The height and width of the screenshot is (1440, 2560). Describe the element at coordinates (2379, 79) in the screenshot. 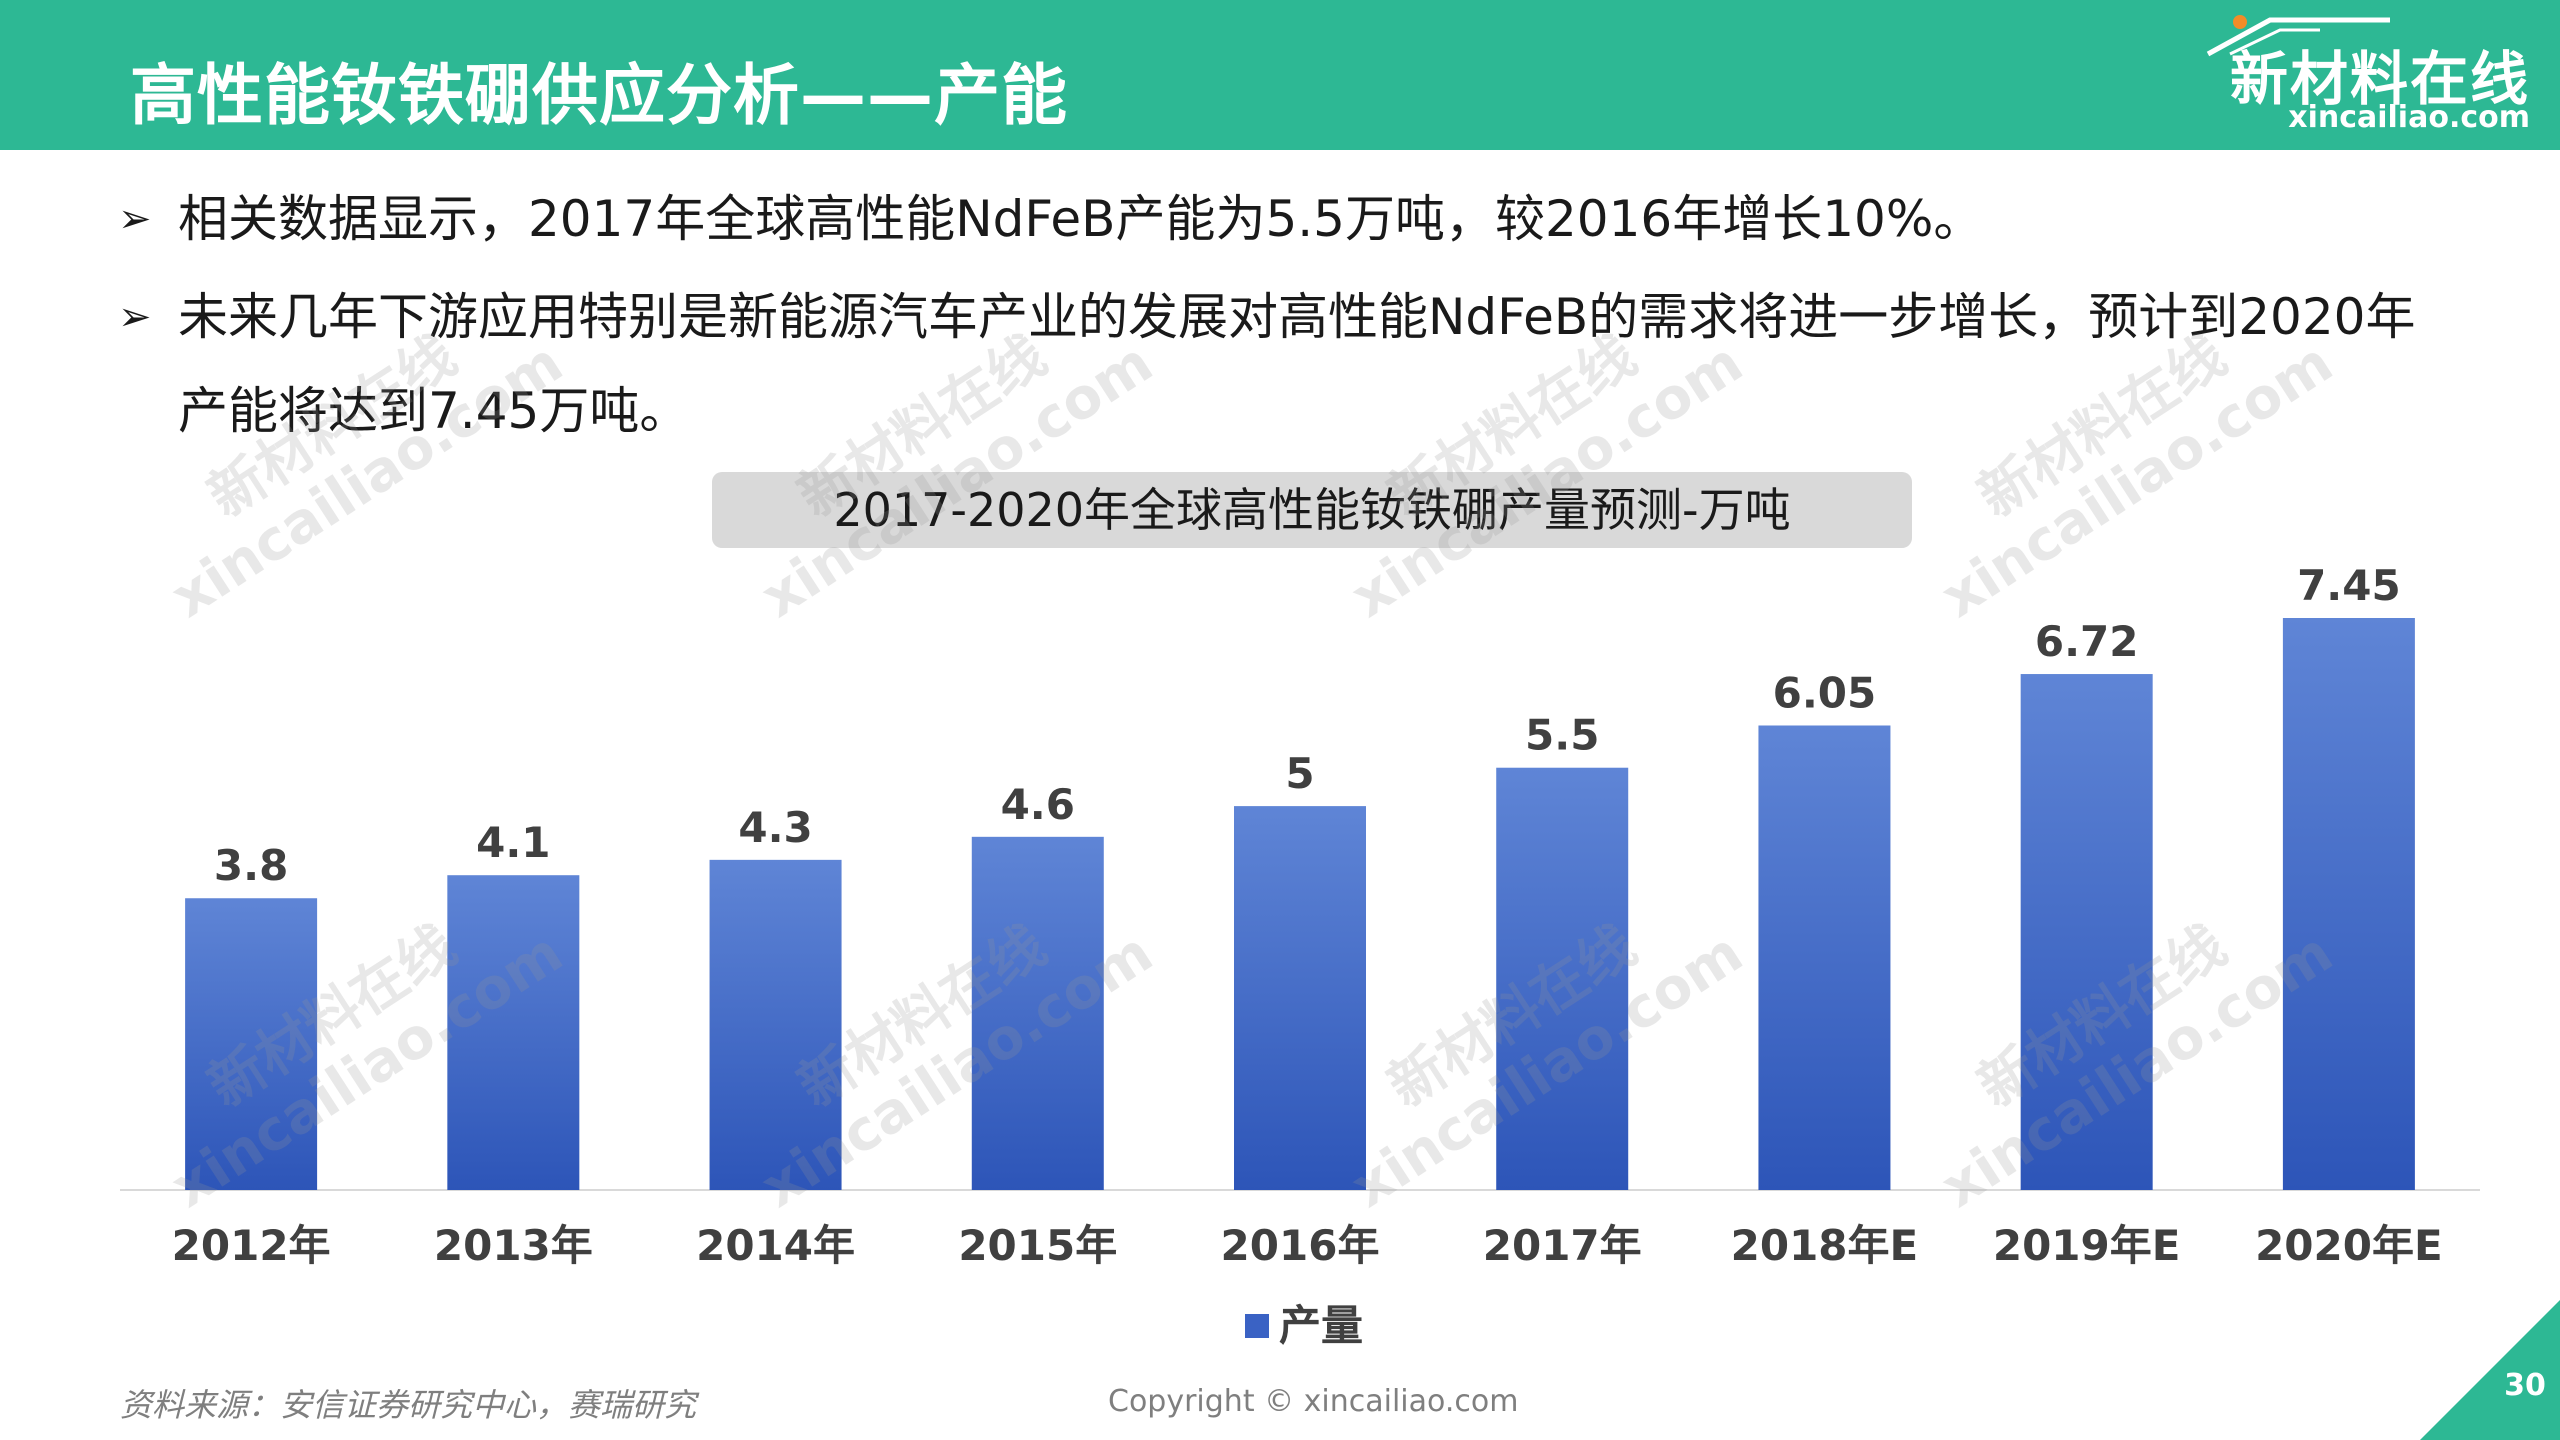

I see `logo-text-cn: 新材料在线` at that location.